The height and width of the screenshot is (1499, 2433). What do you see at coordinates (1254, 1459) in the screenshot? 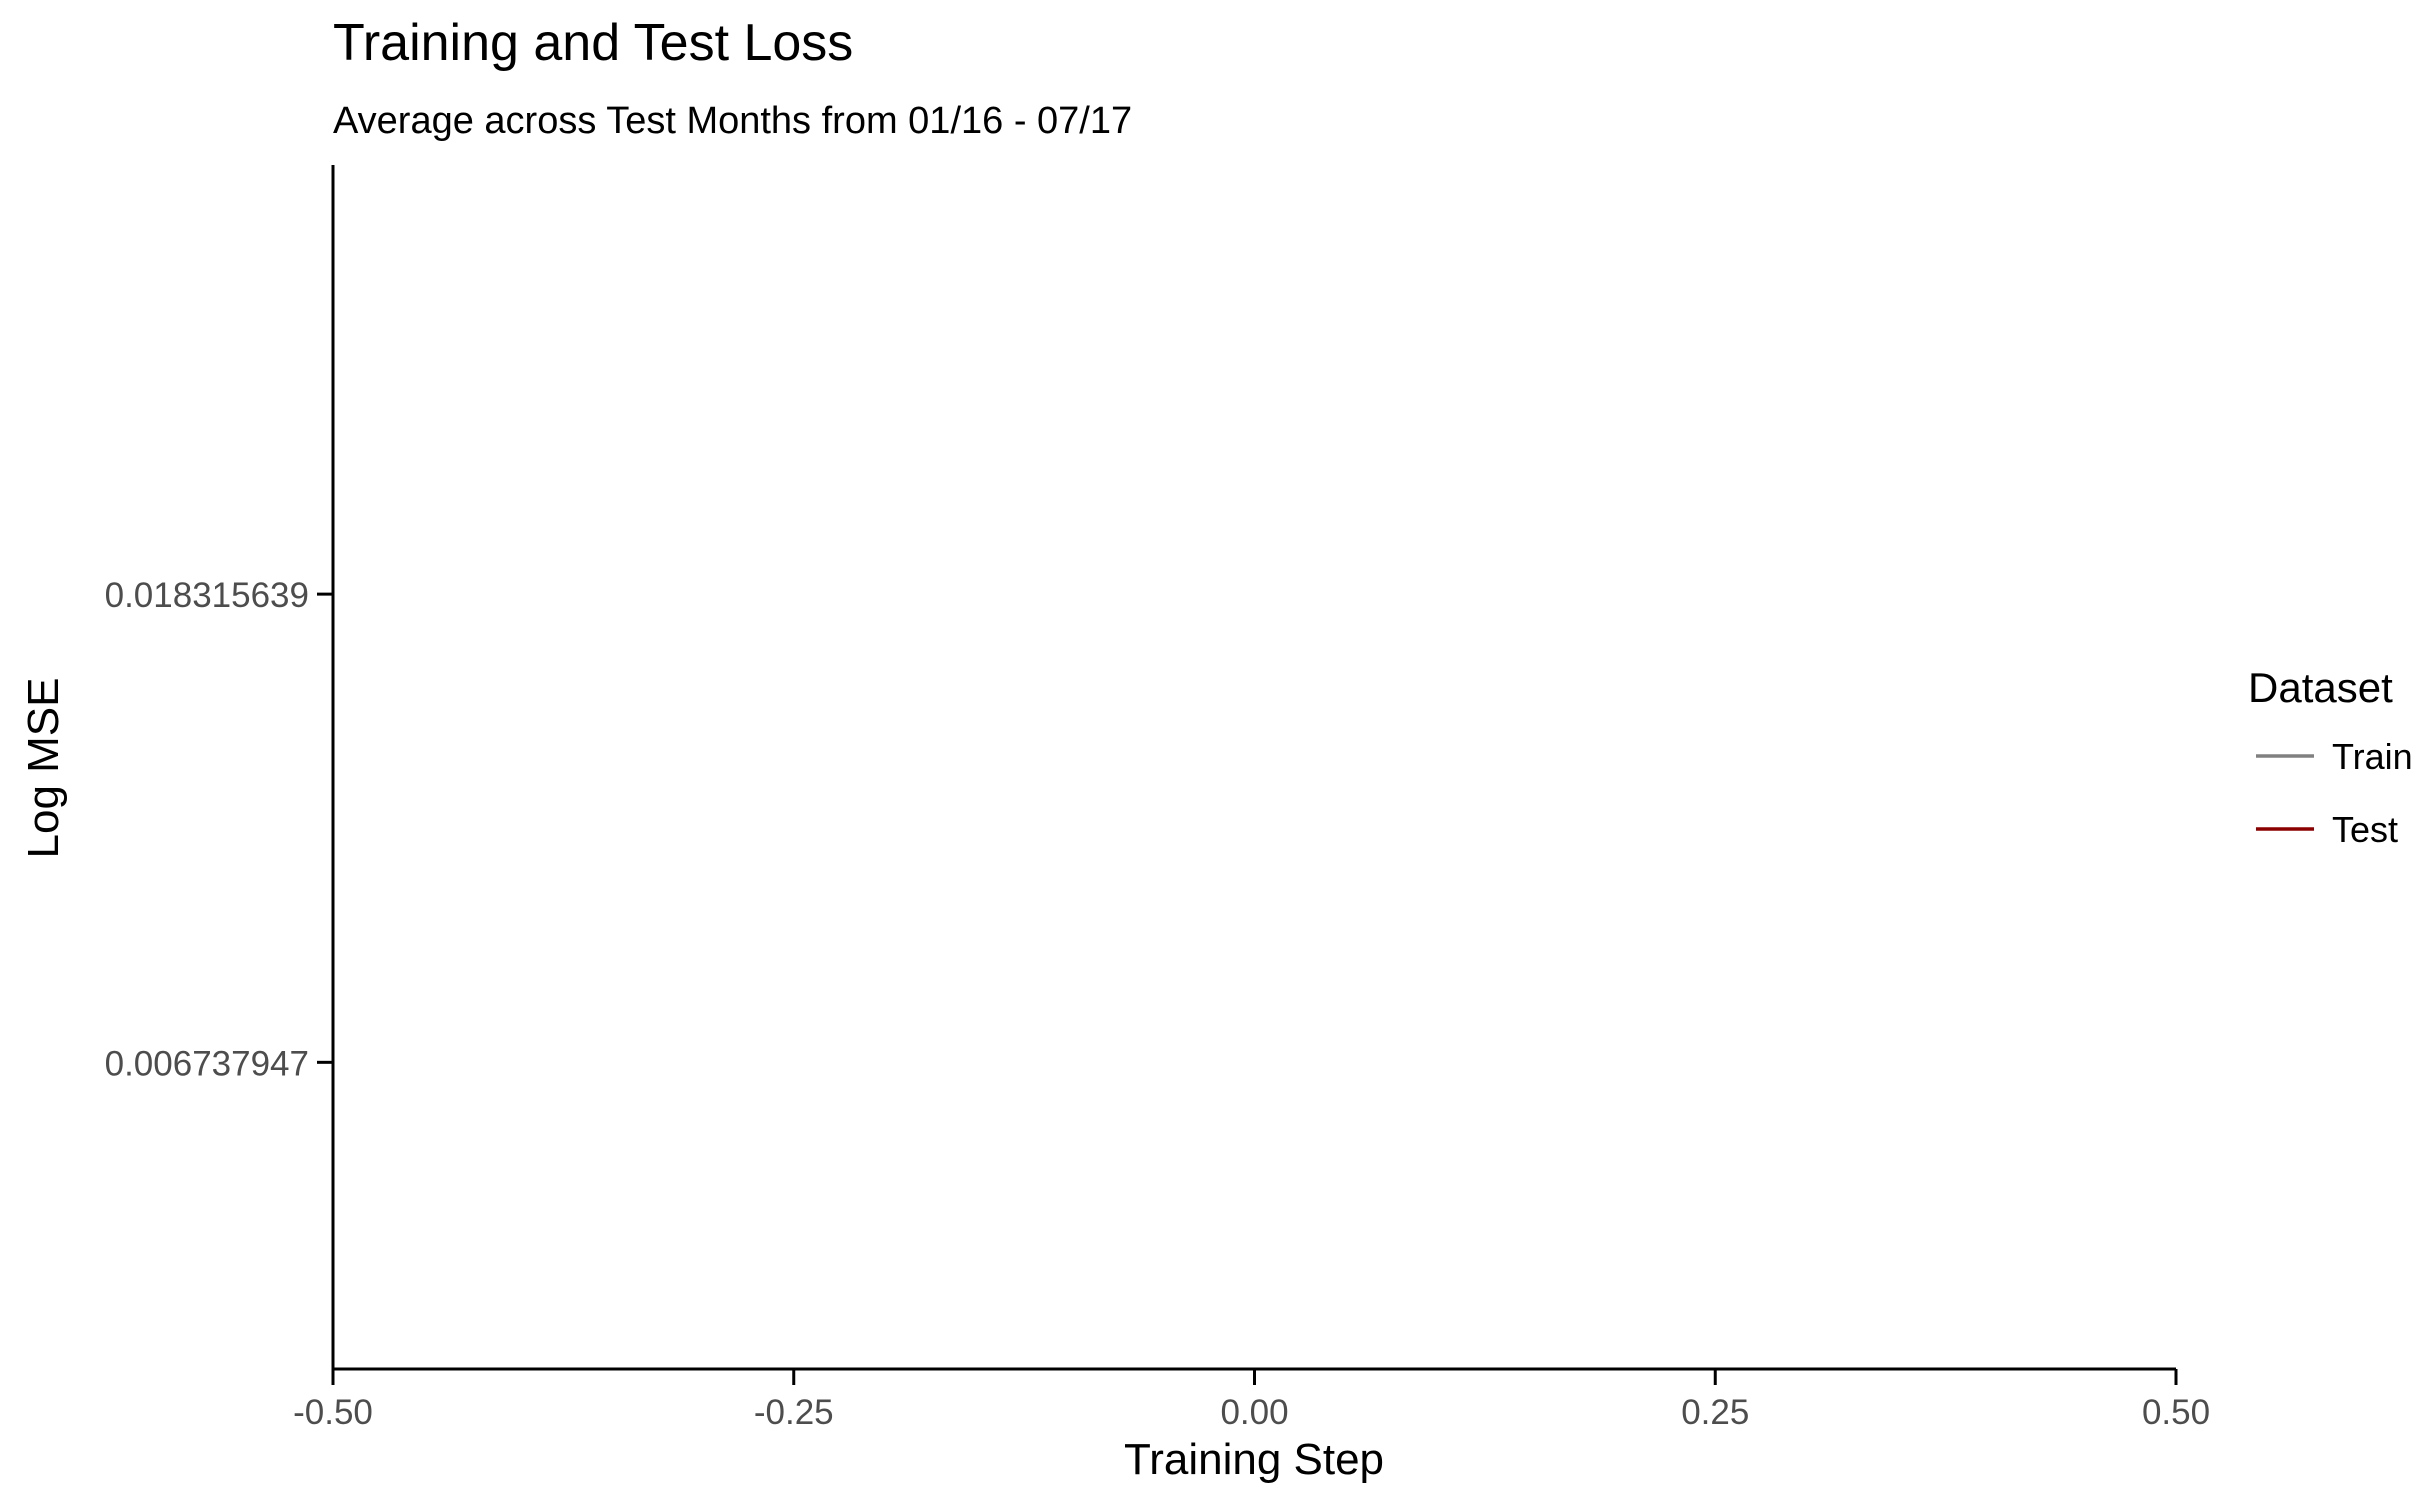
I see `x-axis-label: Training Step` at bounding box center [1254, 1459].